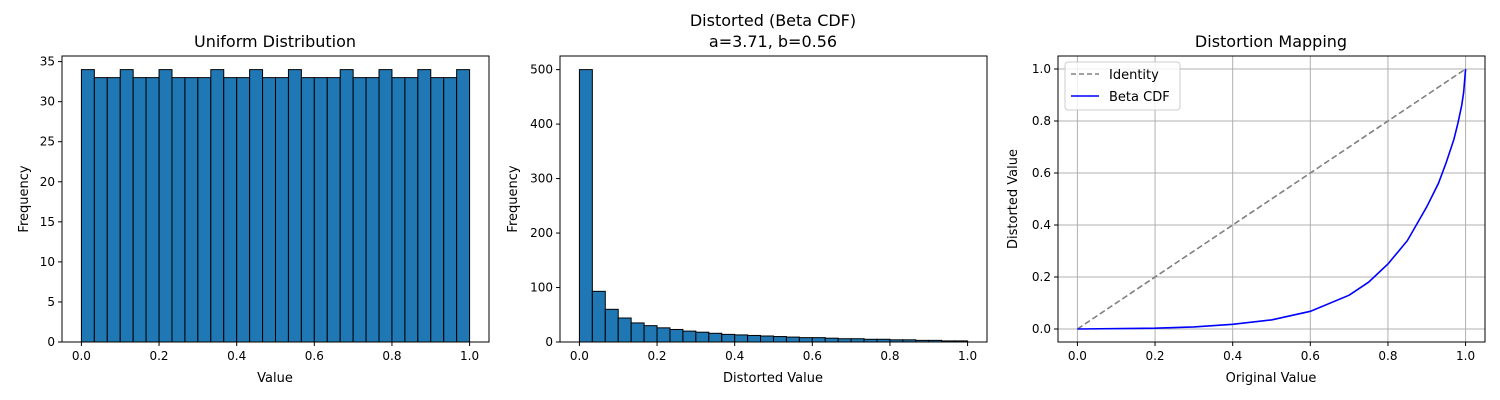 This screenshot has width=1500, height=400. What do you see at coordinates (1041, 225) in the screenshot?
I see `y-tick-label: 0.4` at bounding box center [1041, 225].